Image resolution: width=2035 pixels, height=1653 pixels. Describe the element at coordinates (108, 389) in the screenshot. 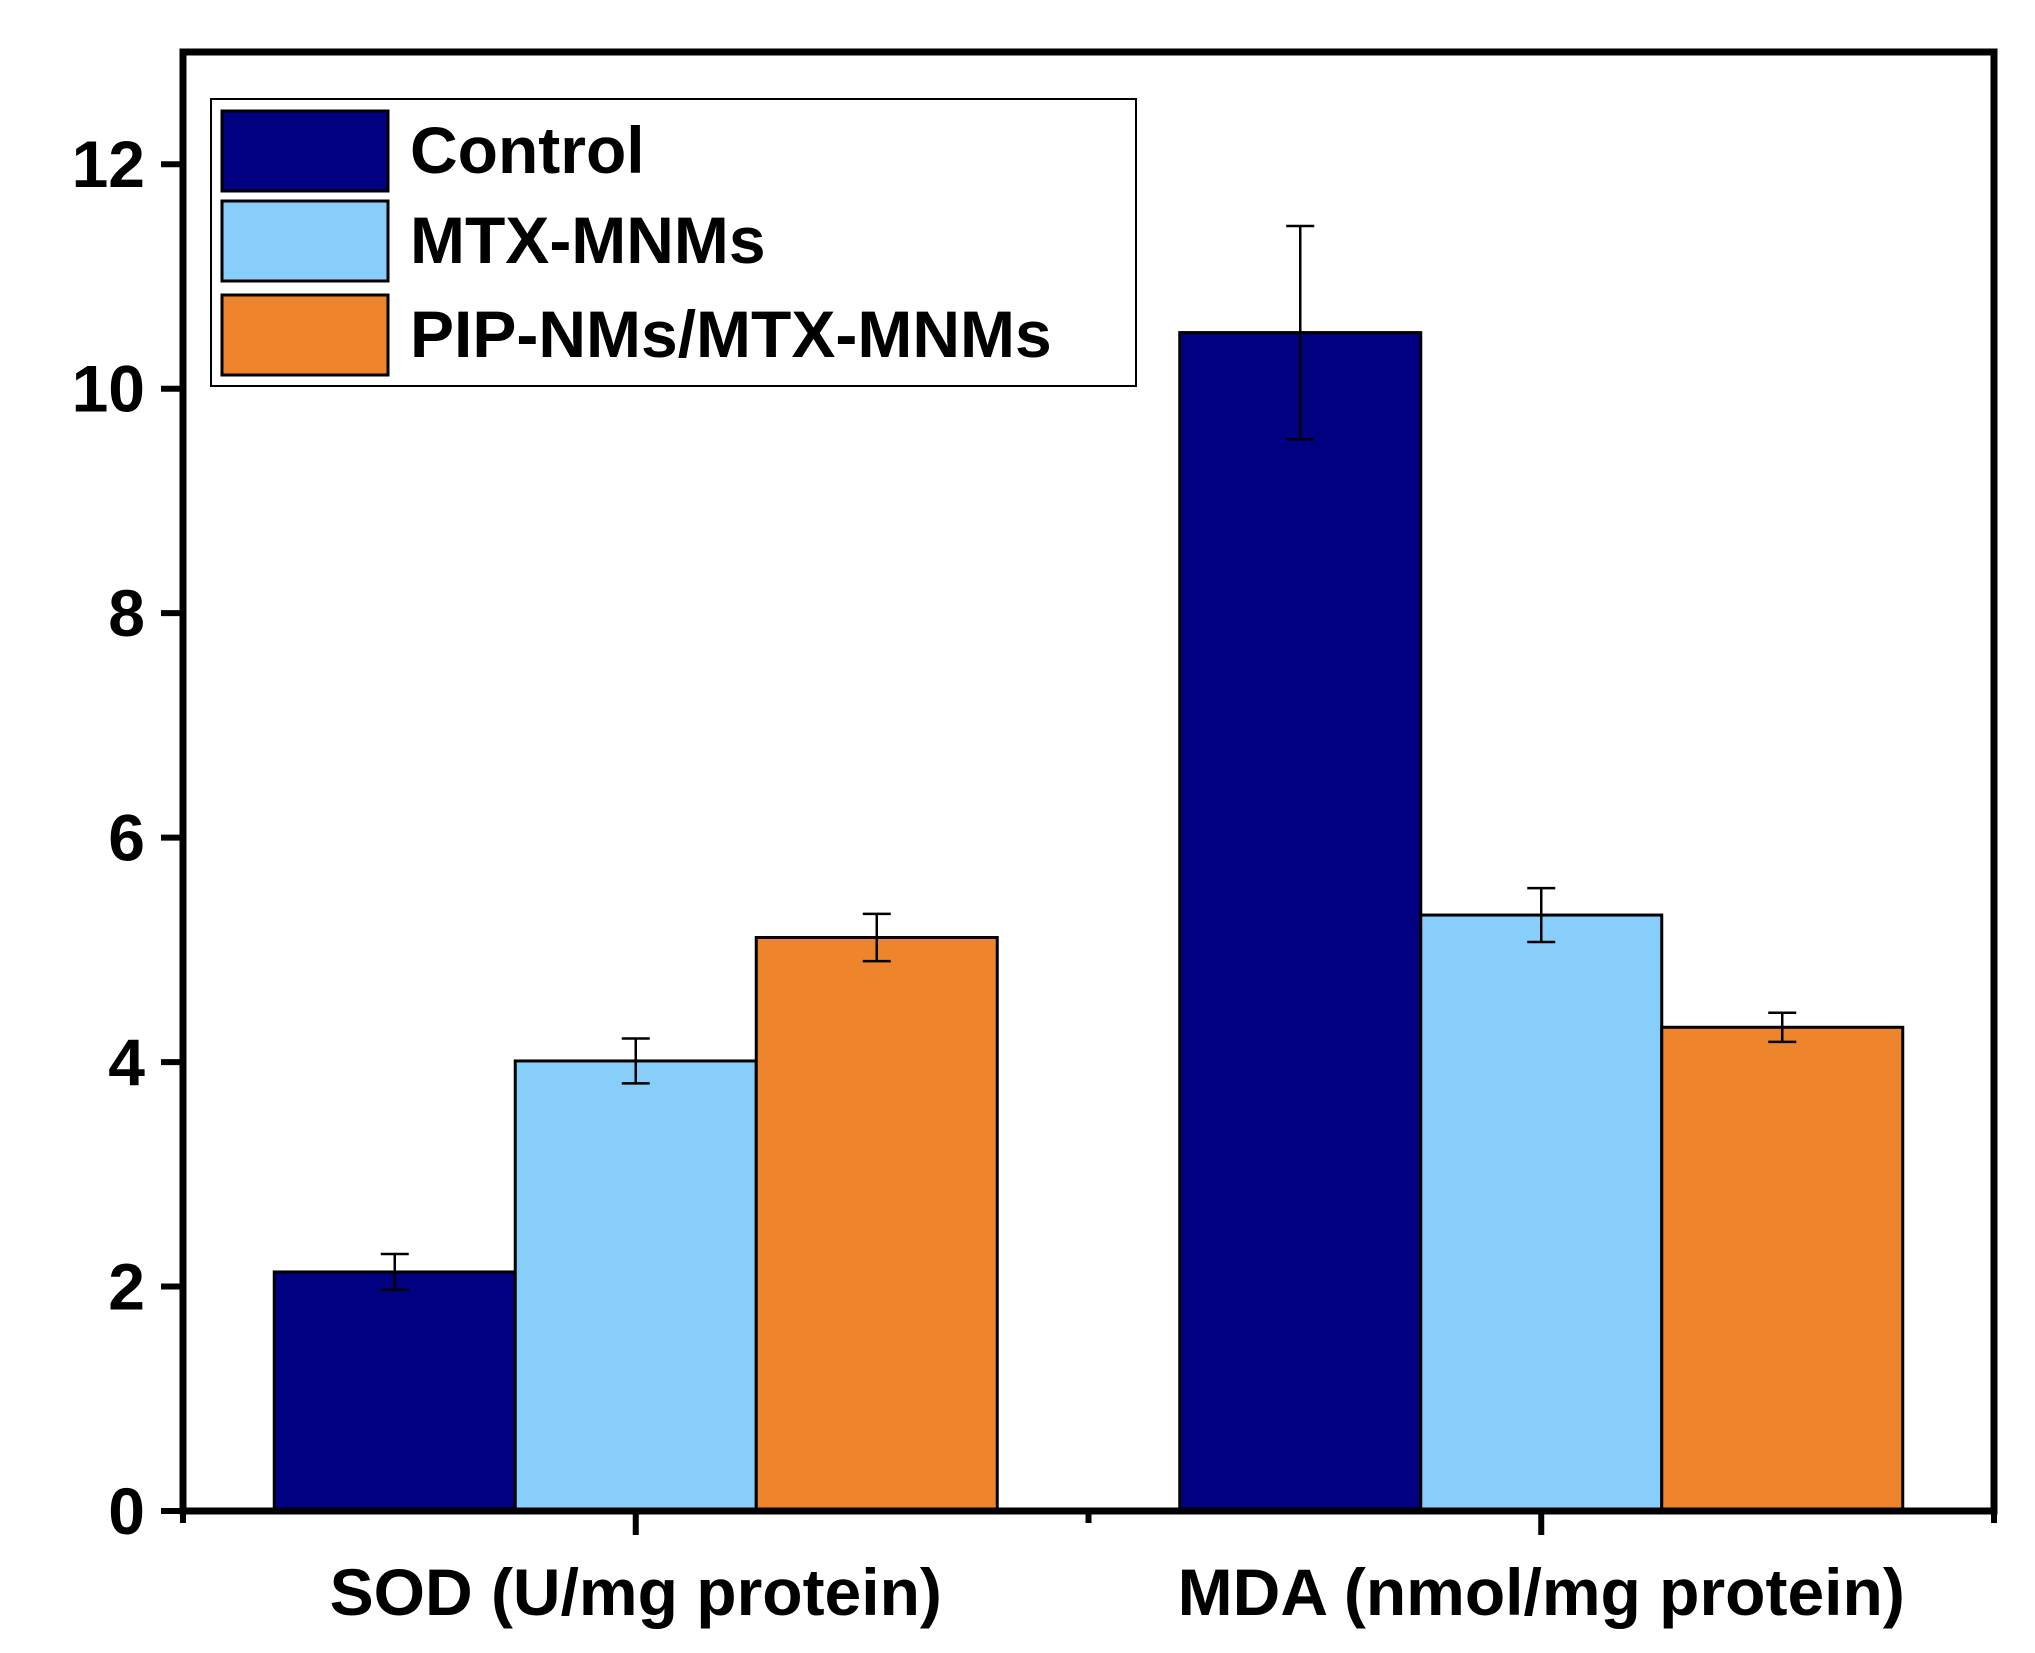

I see `y-tick-label: 10` at that location.